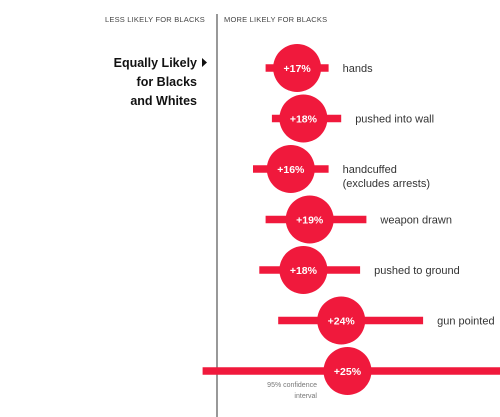  What do you see at coordinates (358, 69) in the screenshot?
I see `category-label: hands` at bounding box center [358, 69].